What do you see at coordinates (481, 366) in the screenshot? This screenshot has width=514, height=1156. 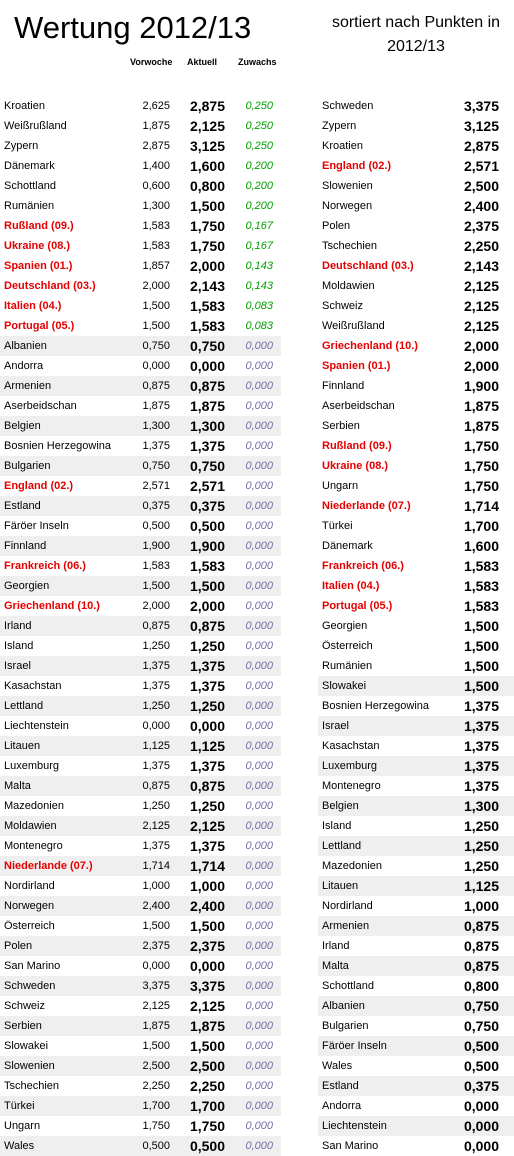 I see `current-value: 2,000` at bounding box center [481, 366].